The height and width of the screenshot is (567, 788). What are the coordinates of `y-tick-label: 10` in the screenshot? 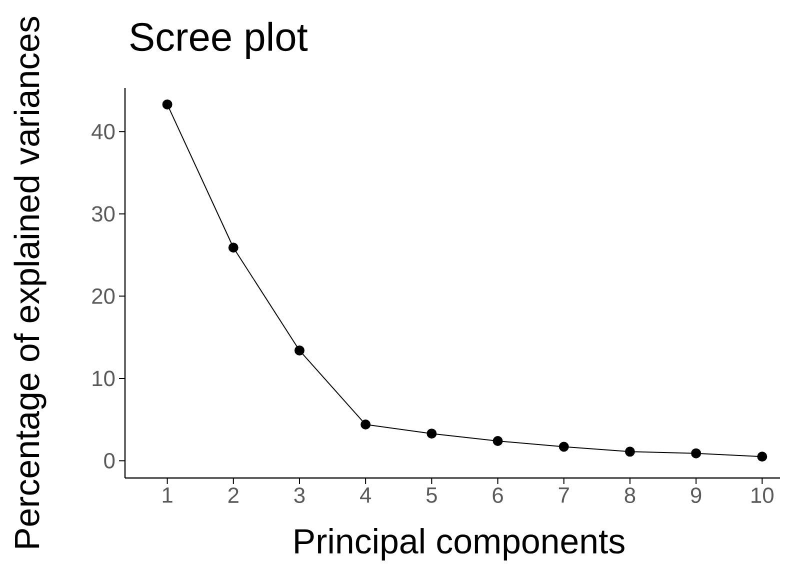 It's located at (103, 378).